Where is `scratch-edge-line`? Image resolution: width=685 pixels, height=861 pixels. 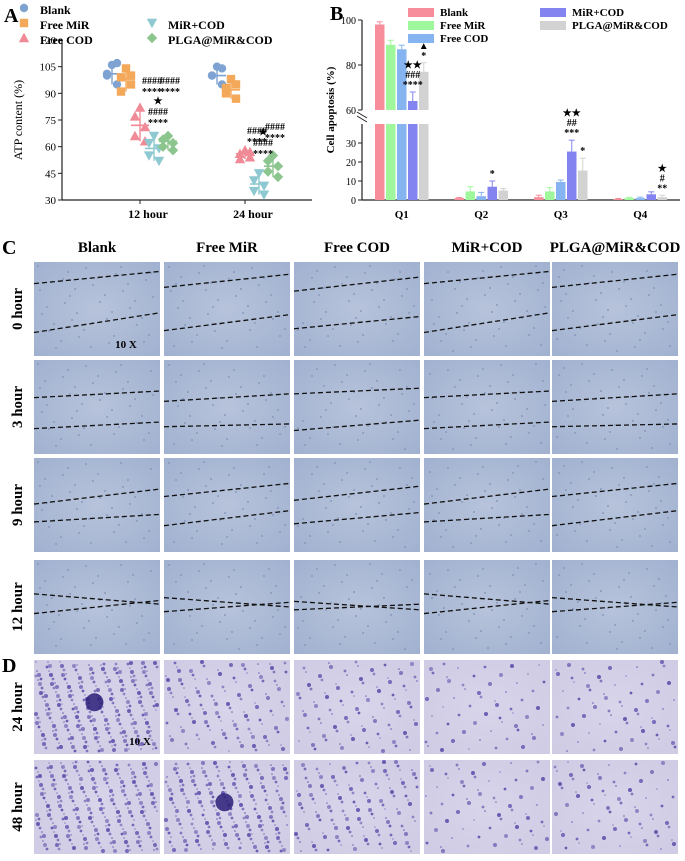
scratch-edge-line is located at coordinates (97, 607).